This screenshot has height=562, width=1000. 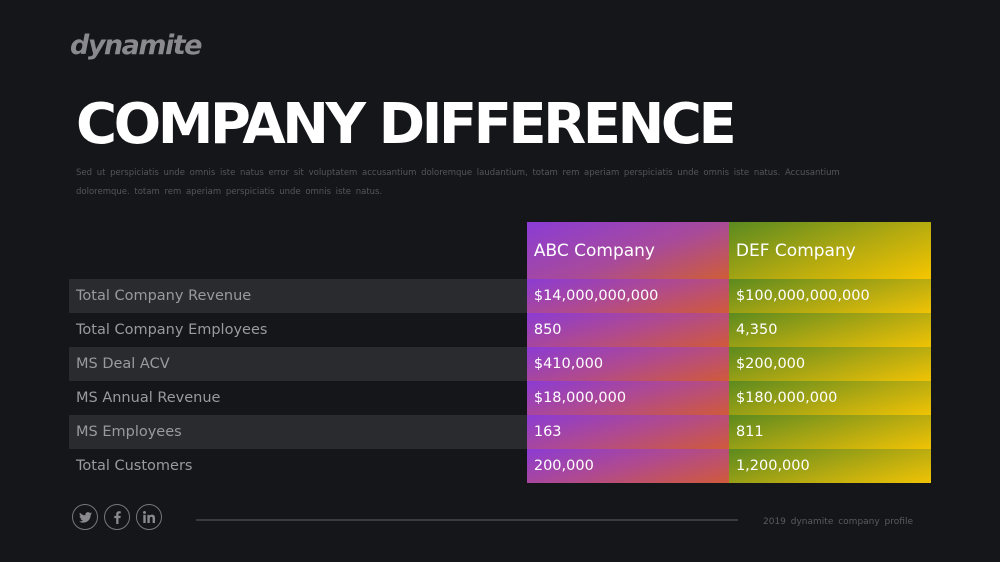 What do you see at coordinates (830, 364) in the screenshot?
I see `def-value: $200,000` at bounding box center [830, 364].